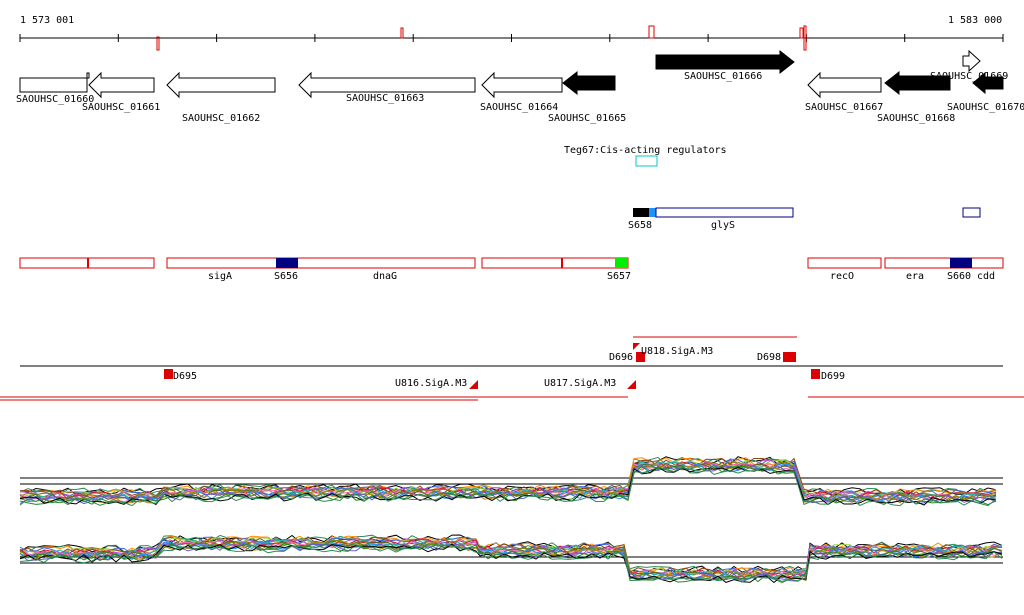 This screenshot has width=1024, height=615. What do you see at coordinates (580, 383) in the screenshot?
I see `promoter-label: U817.SigA.M3` at bounding box center [580, 383].